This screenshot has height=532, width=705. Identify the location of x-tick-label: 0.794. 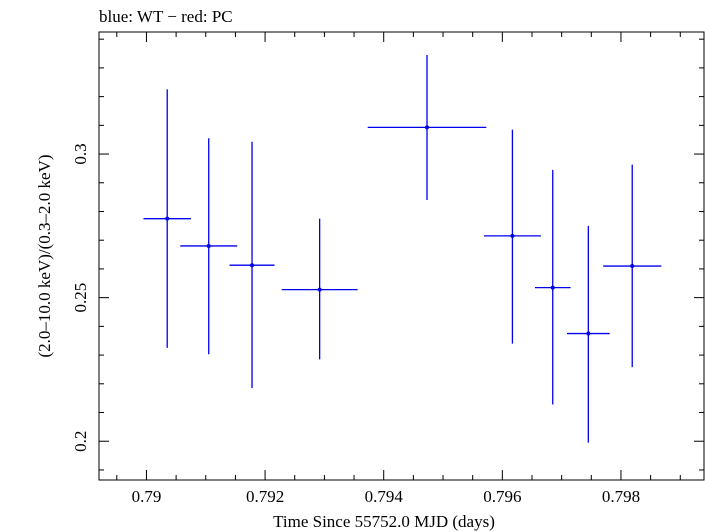
(384, 496).